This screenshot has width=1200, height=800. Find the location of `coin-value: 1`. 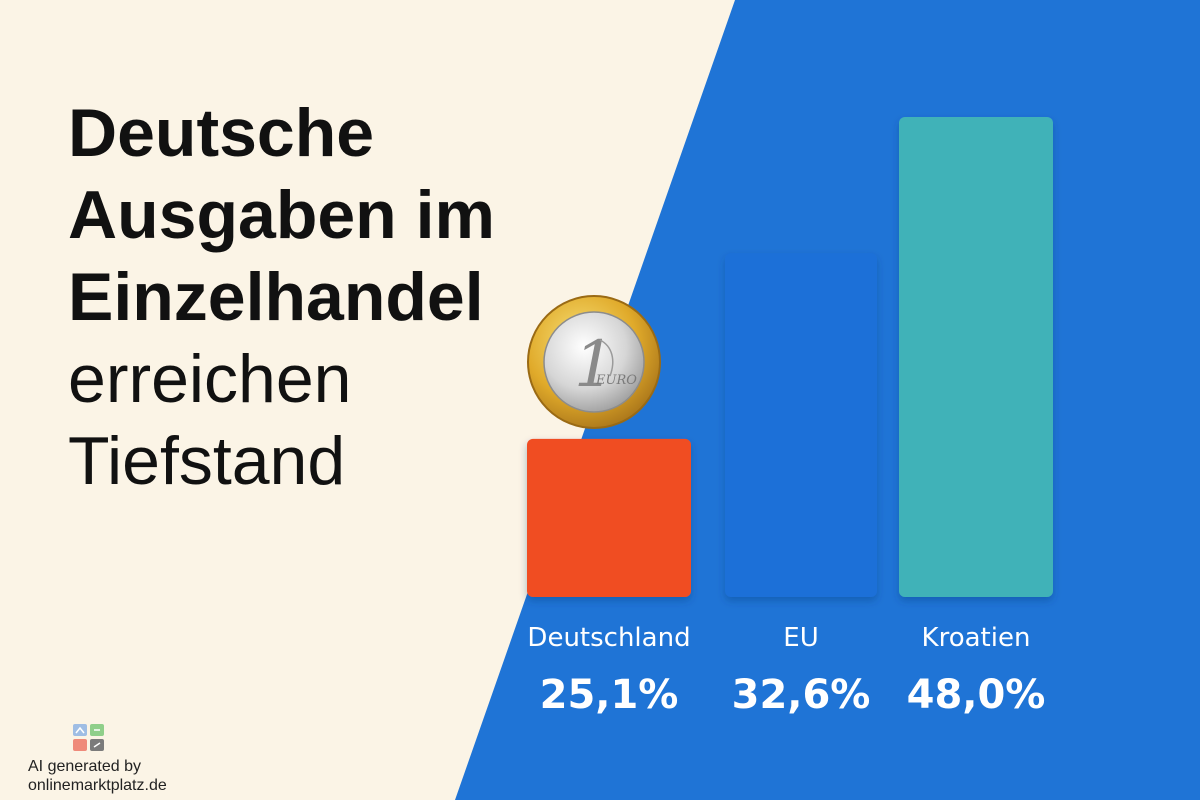

coin-value: 1 is located at coordinates (594, 365).